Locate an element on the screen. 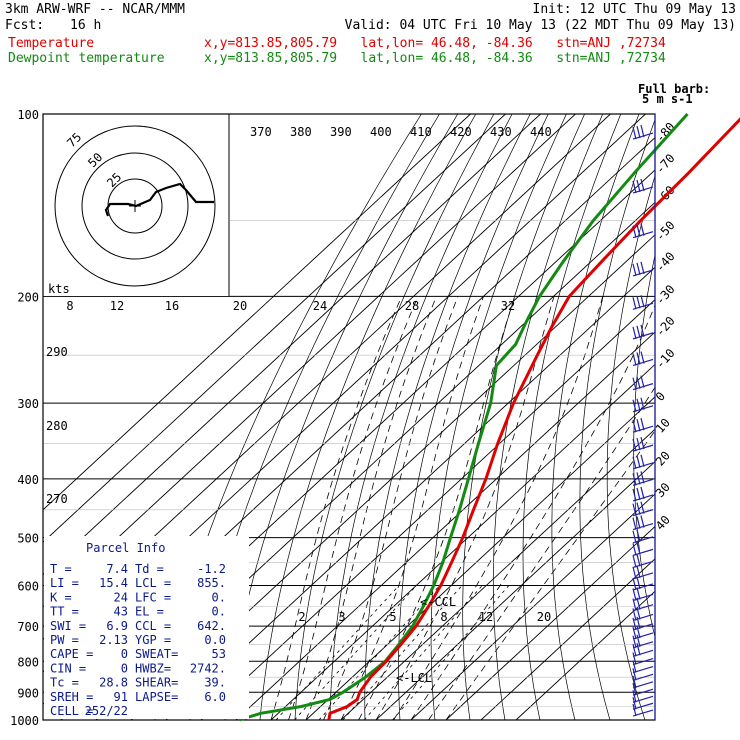 The width and height of the screenshot is (740, 740). parcel-info-background is located at coordinates (146, 627).